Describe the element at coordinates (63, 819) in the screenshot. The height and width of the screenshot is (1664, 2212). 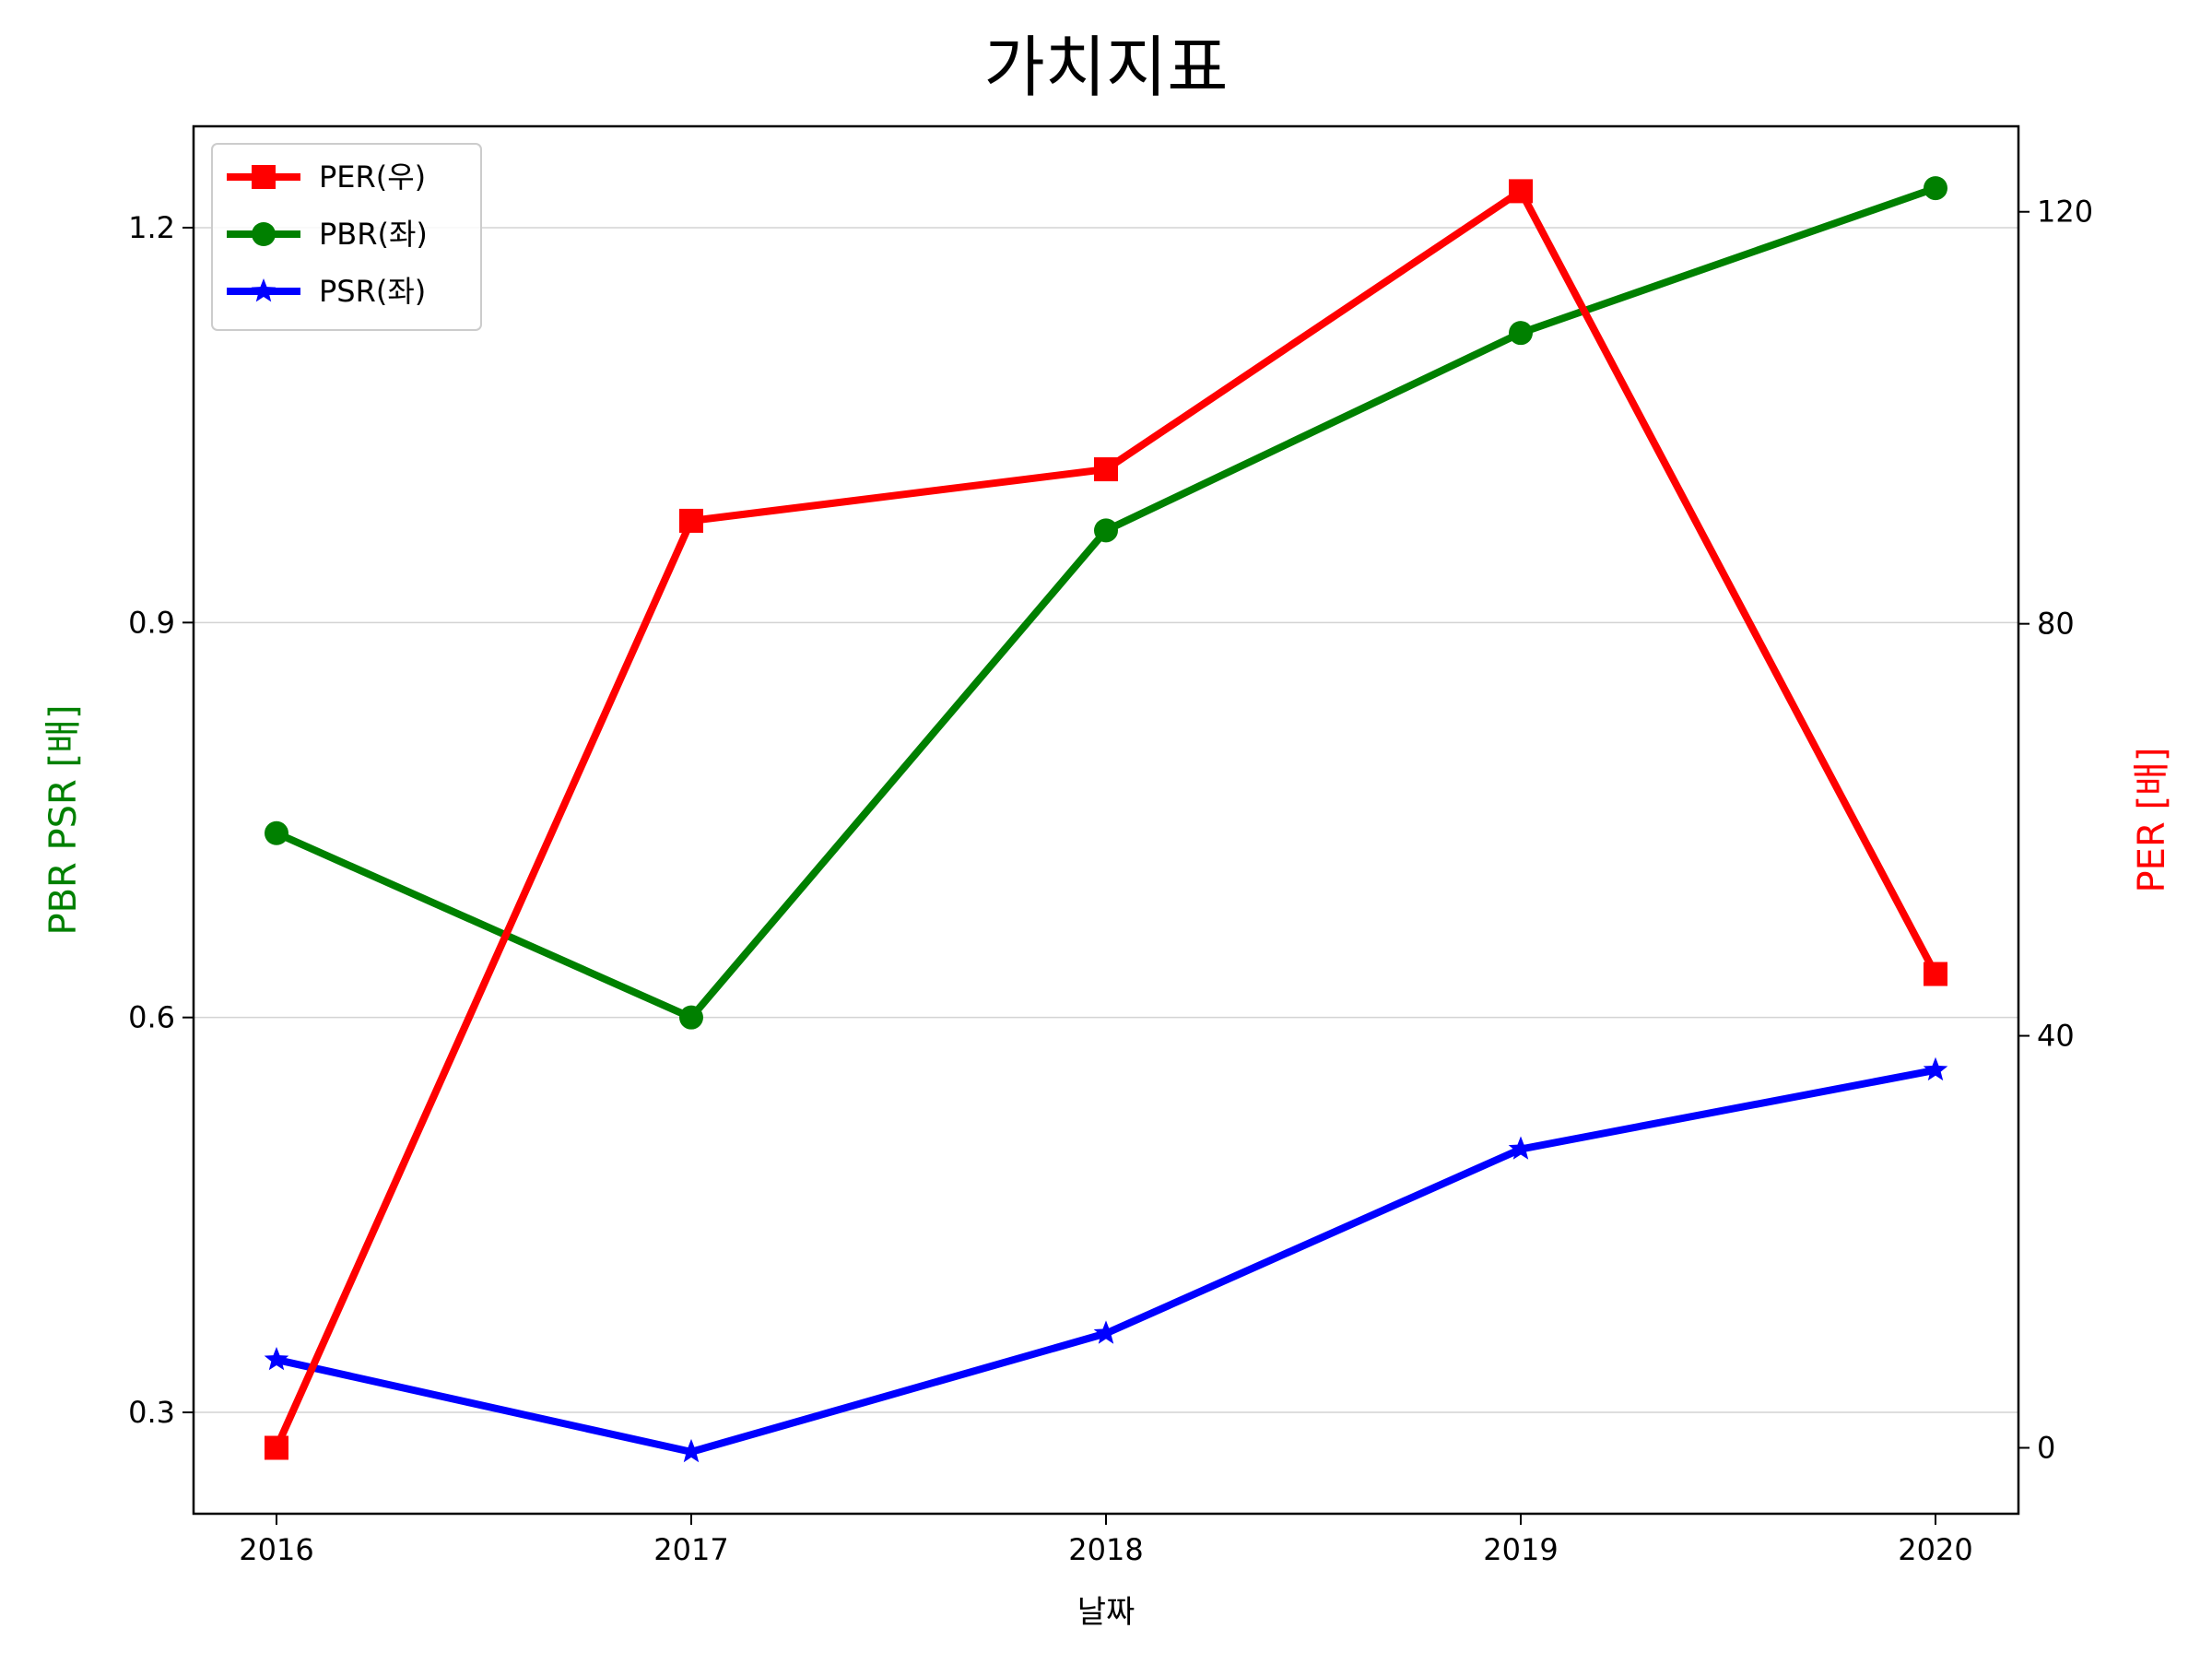
I see `y-axis-left-label: PBR PSR [배]` at that location.